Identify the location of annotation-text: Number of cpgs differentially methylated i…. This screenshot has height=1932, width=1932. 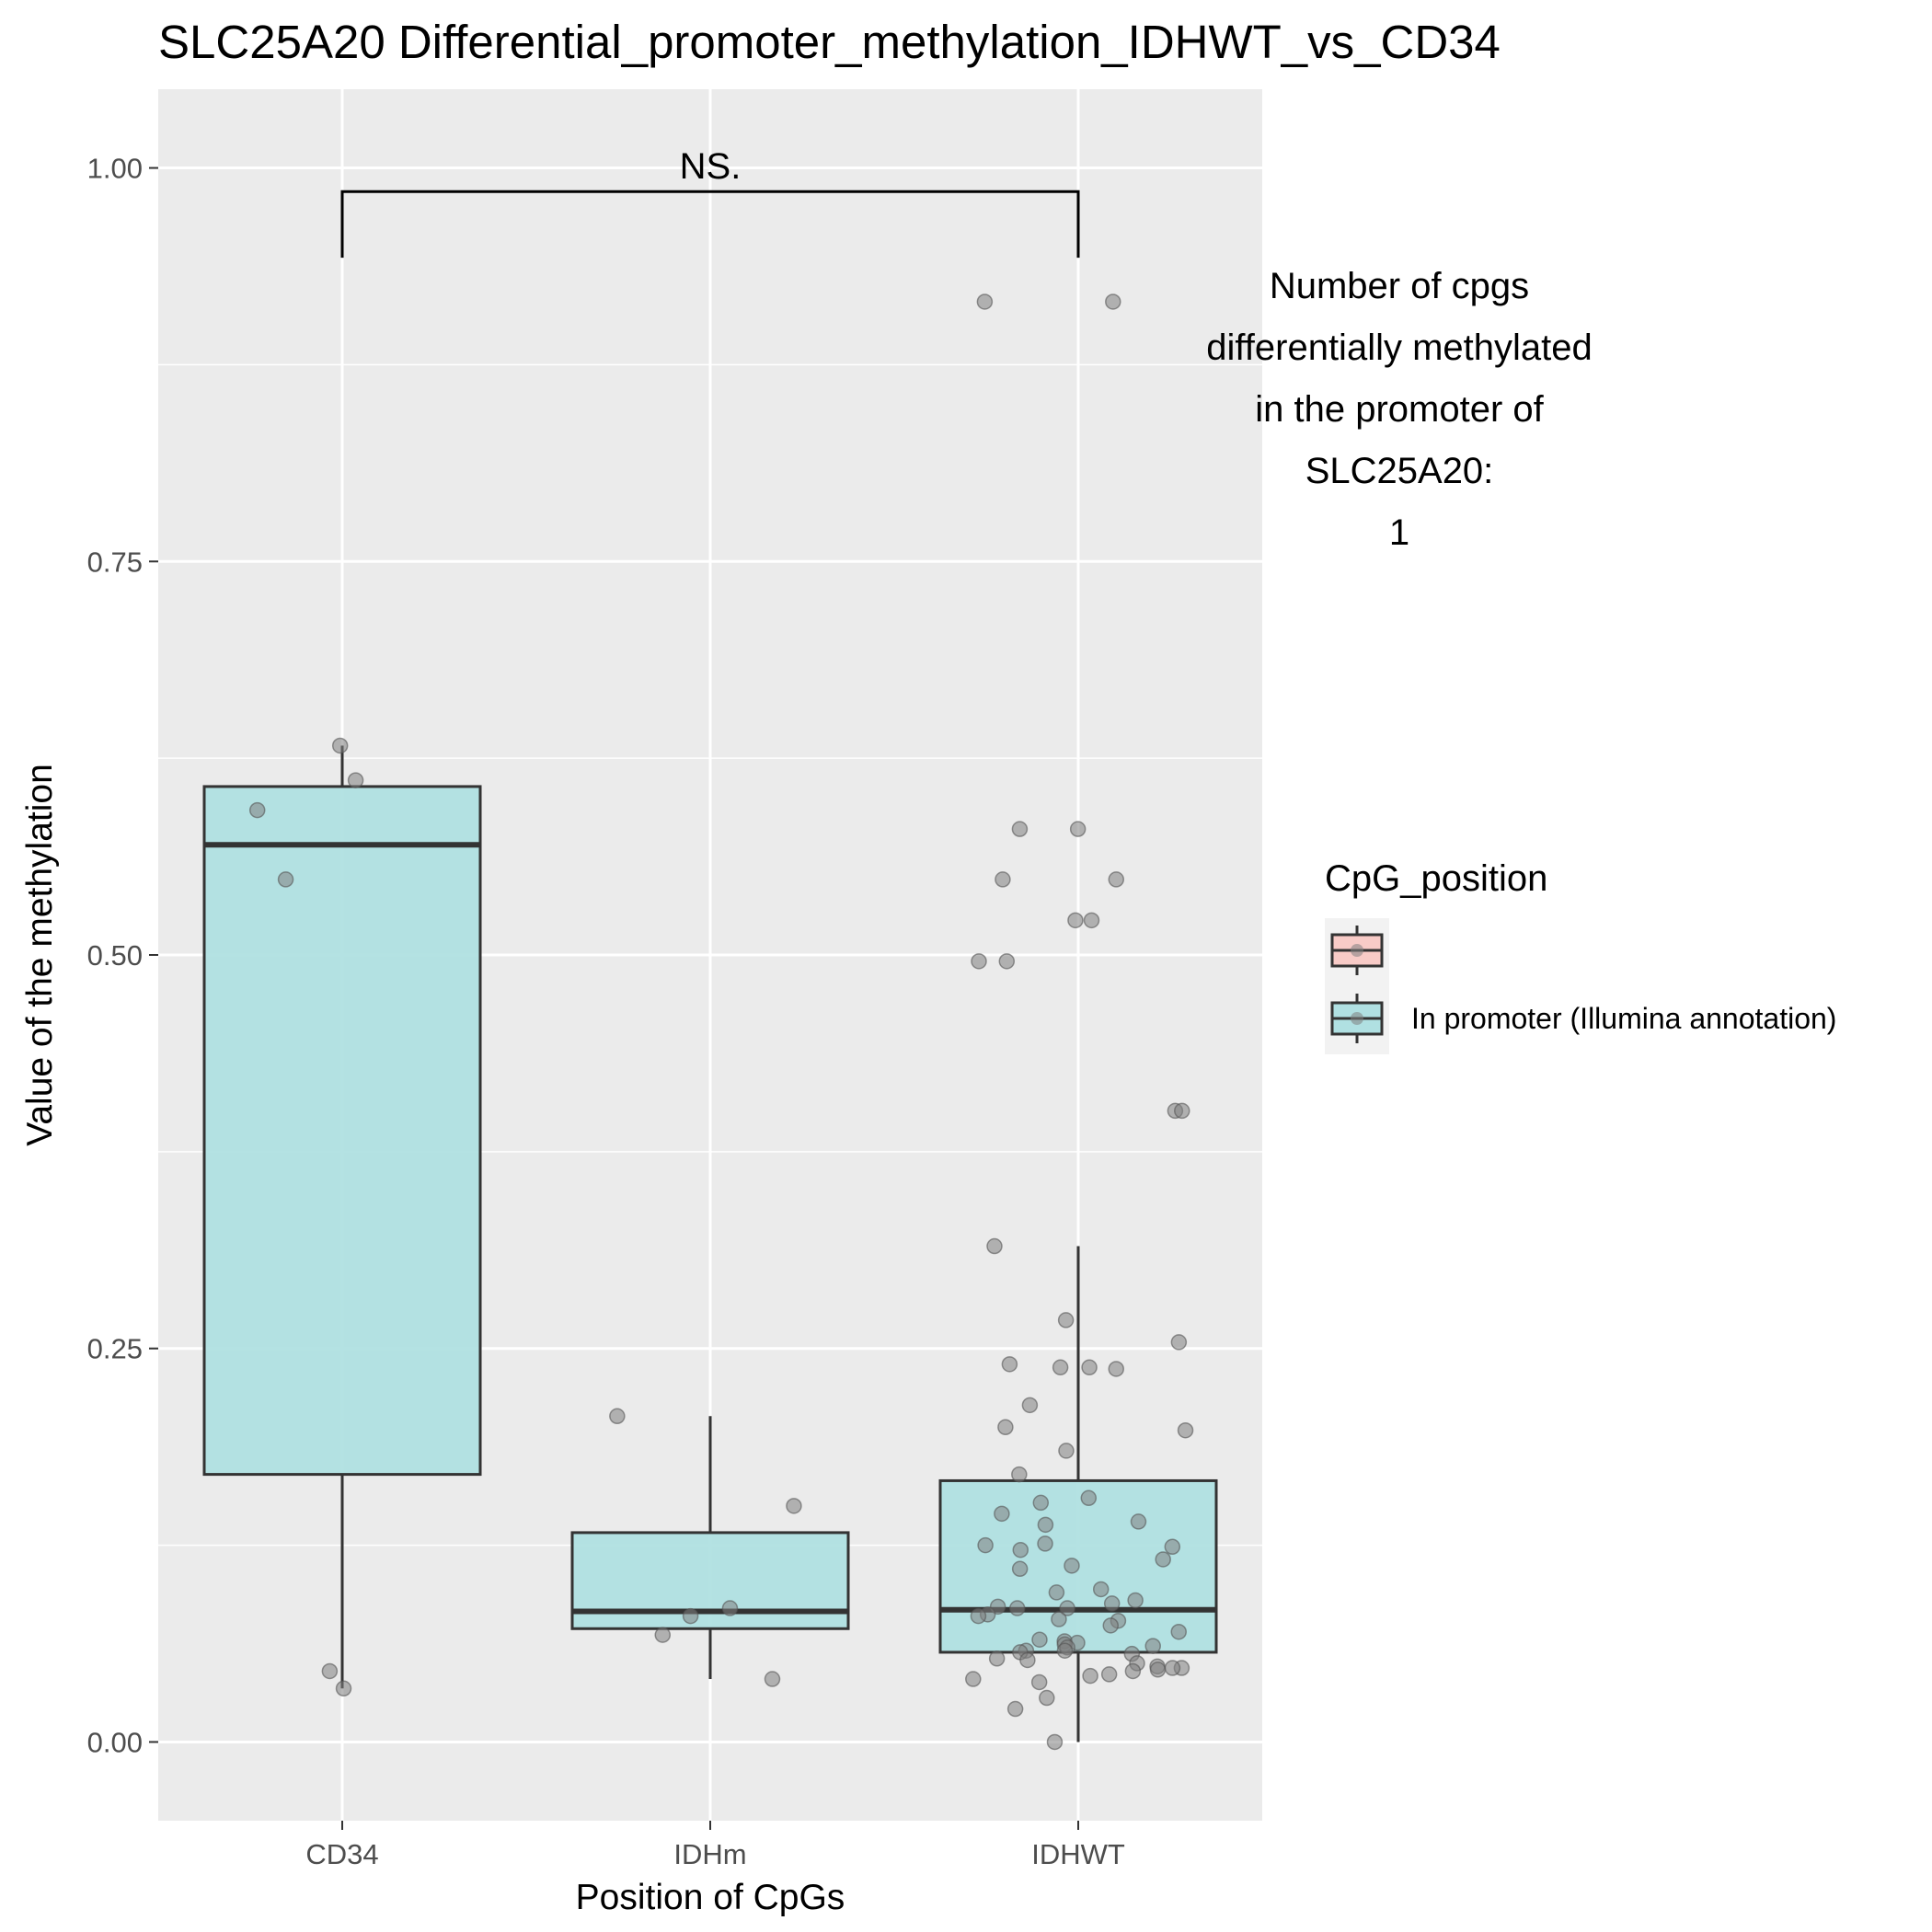
(1399, 409).